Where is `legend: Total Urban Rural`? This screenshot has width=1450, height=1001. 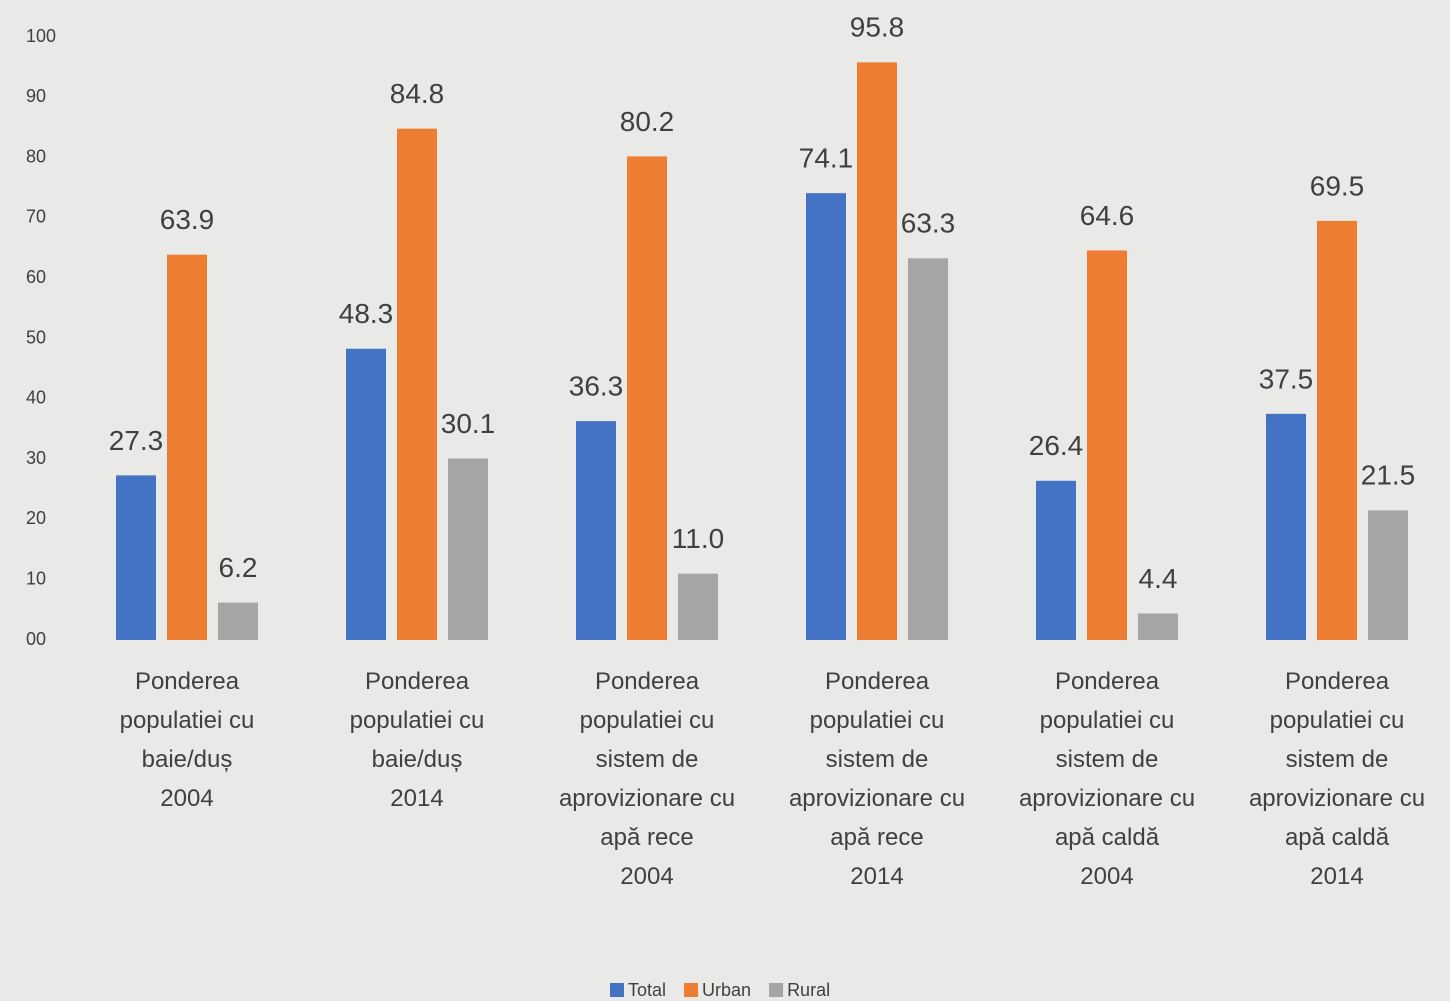
legend: Total Urban Rural is located at coordinates (720, 990).